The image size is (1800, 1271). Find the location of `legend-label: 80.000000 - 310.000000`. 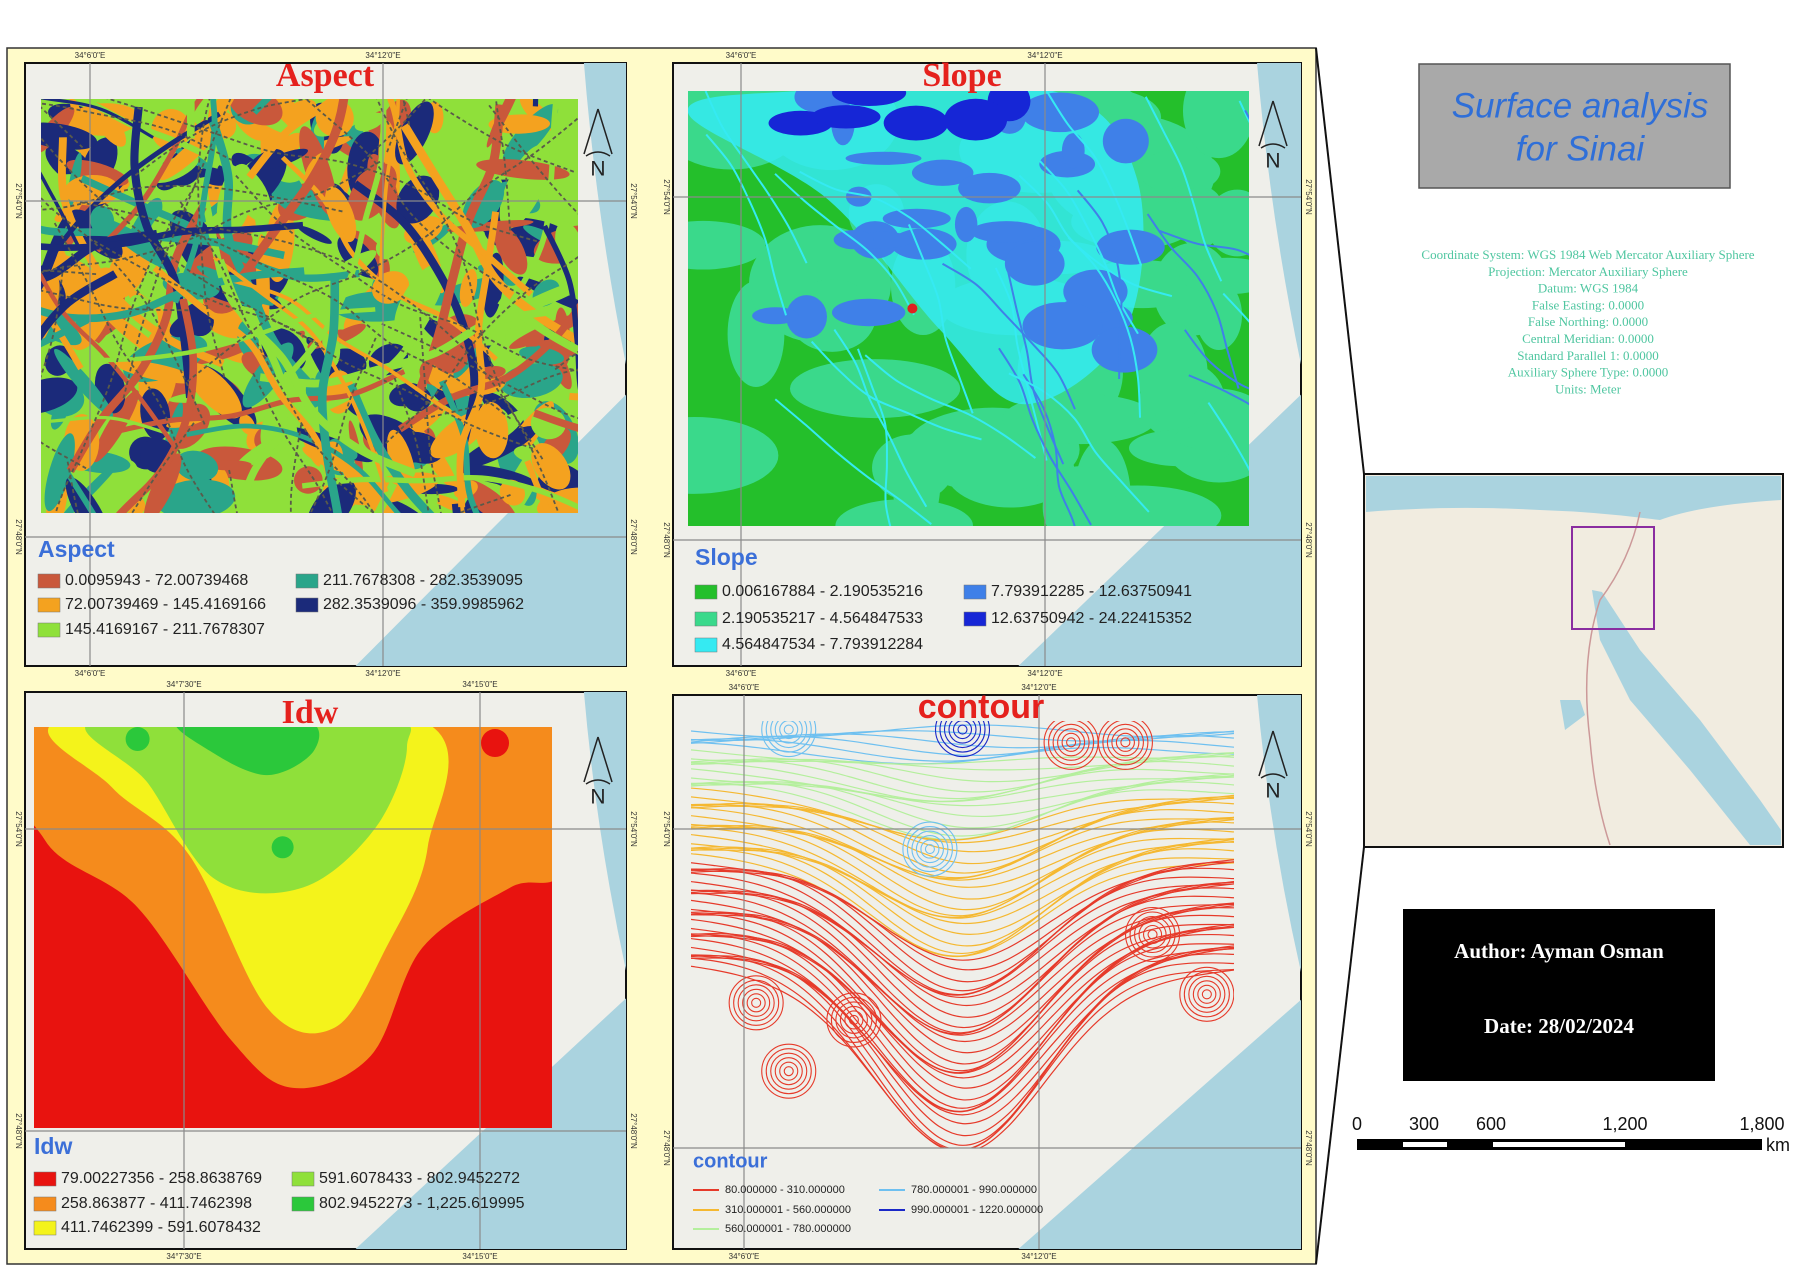

legend-label: 80.000000 - 310.000000 is located at coordinates (785, 1190).